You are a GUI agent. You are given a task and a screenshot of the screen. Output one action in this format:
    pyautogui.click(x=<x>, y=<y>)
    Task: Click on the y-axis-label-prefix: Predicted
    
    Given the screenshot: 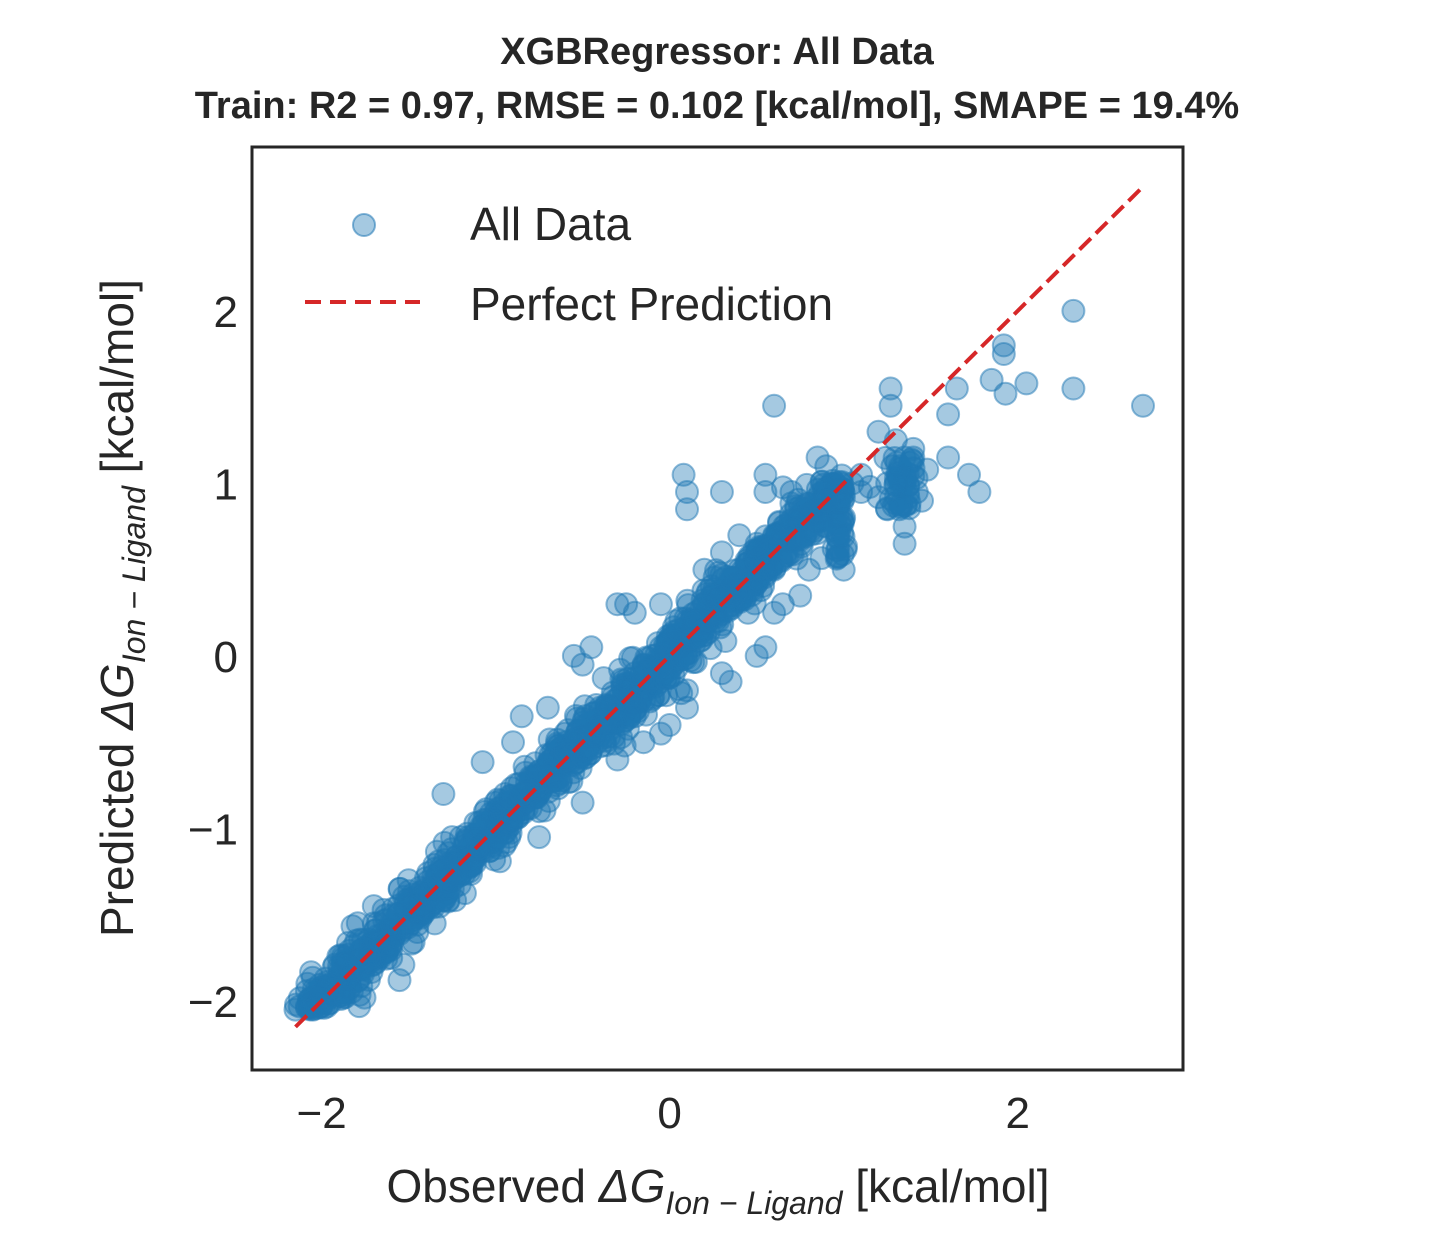 What is the action you would take?
    pyautogui.click(x=117, y=833)
    